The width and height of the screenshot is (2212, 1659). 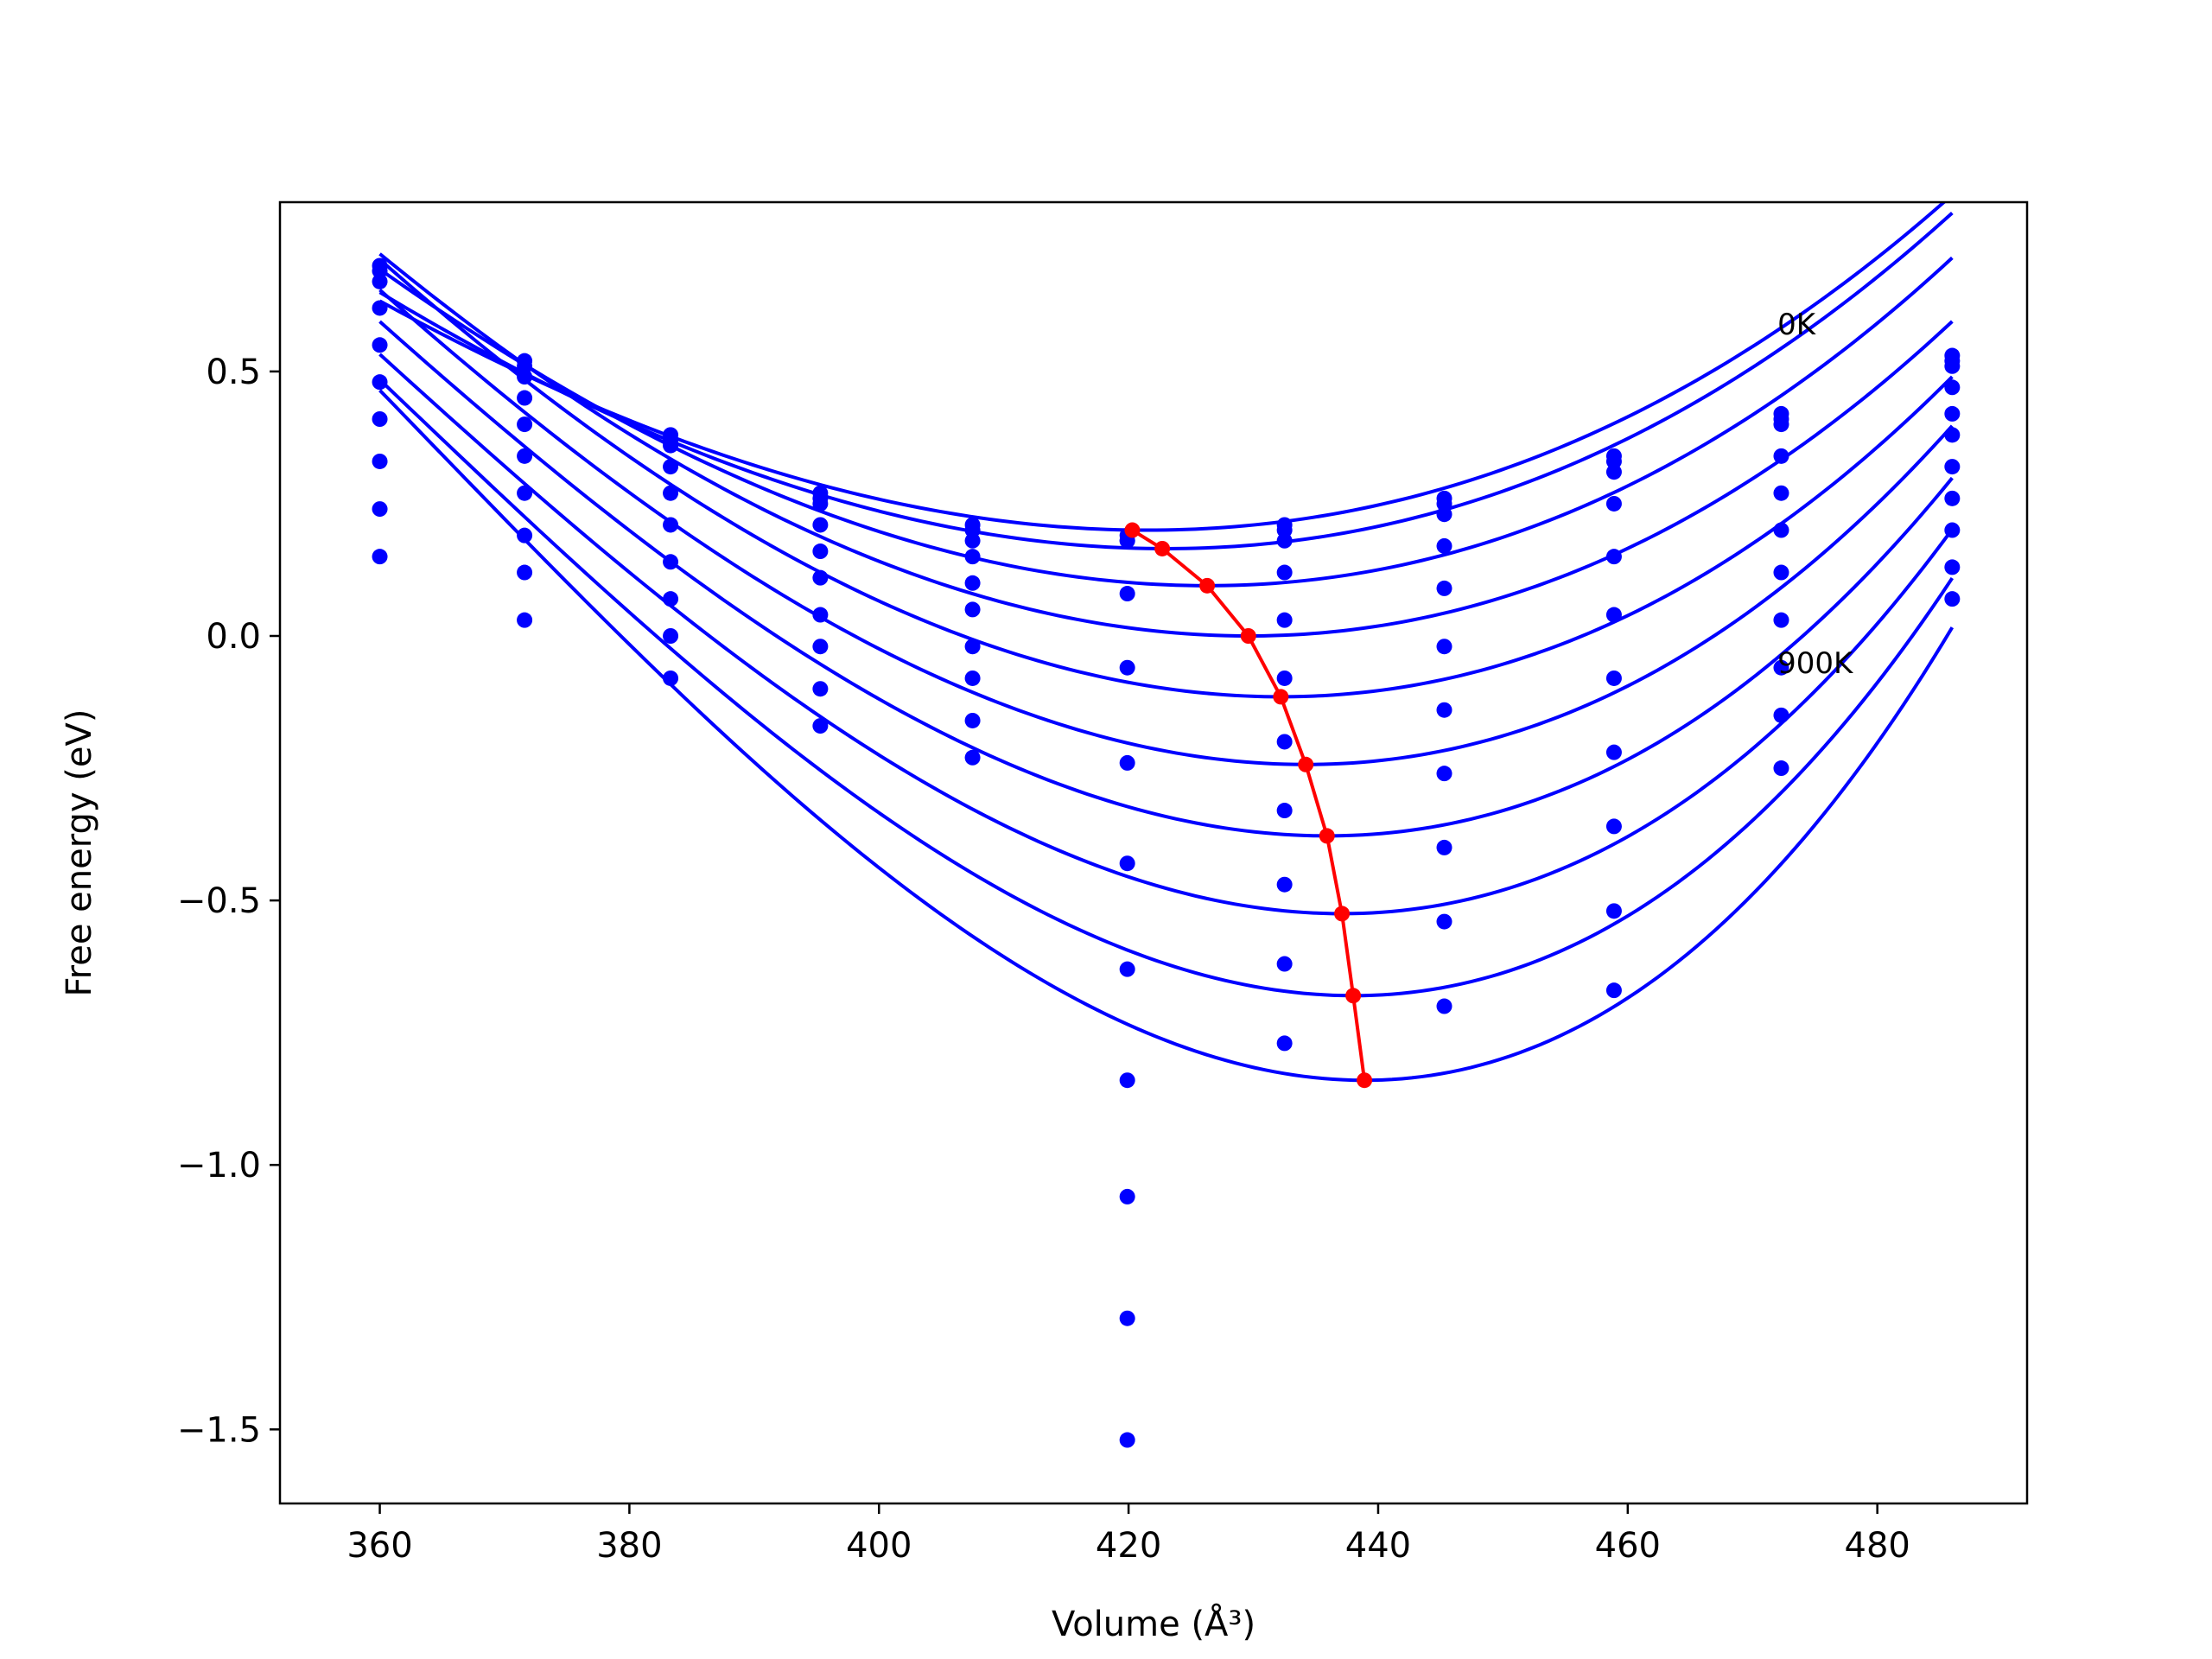 I want to click on y-axis-title: Free energy (eV), so click(x=79, y=853).